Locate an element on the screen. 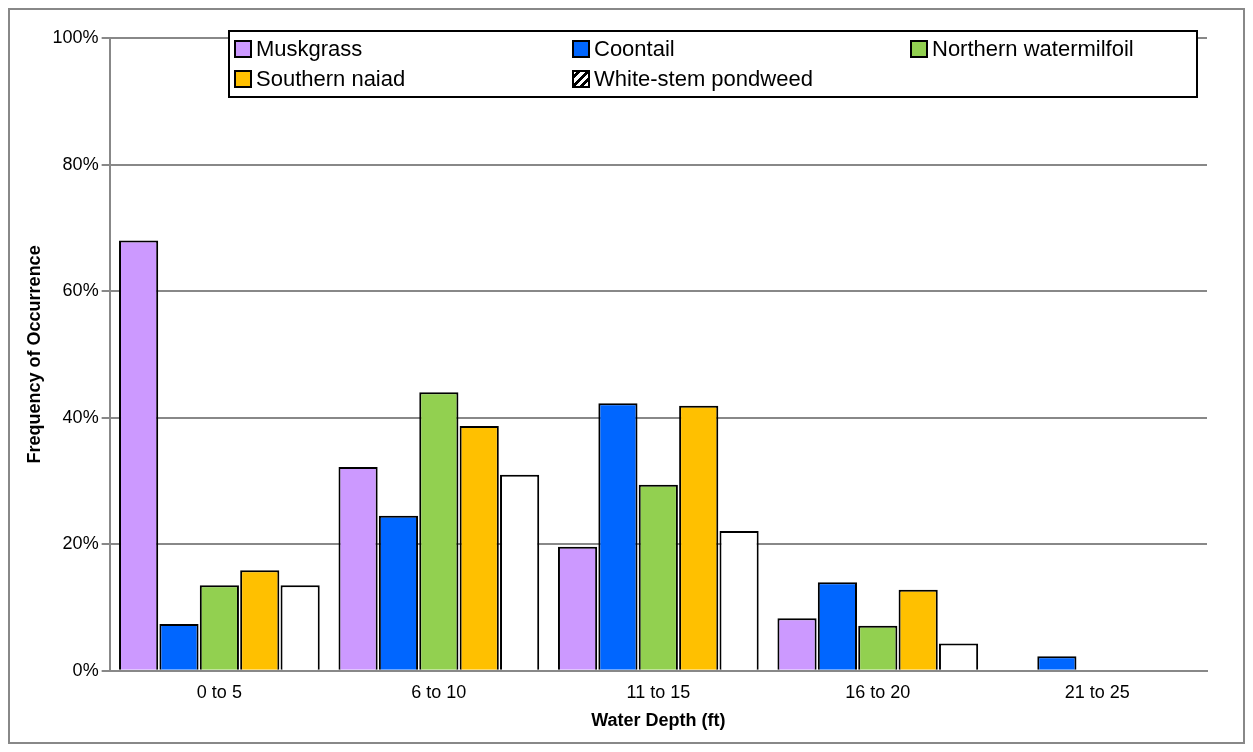  x-tick-label: 0 to 5 is located at coordinates (219, 691).